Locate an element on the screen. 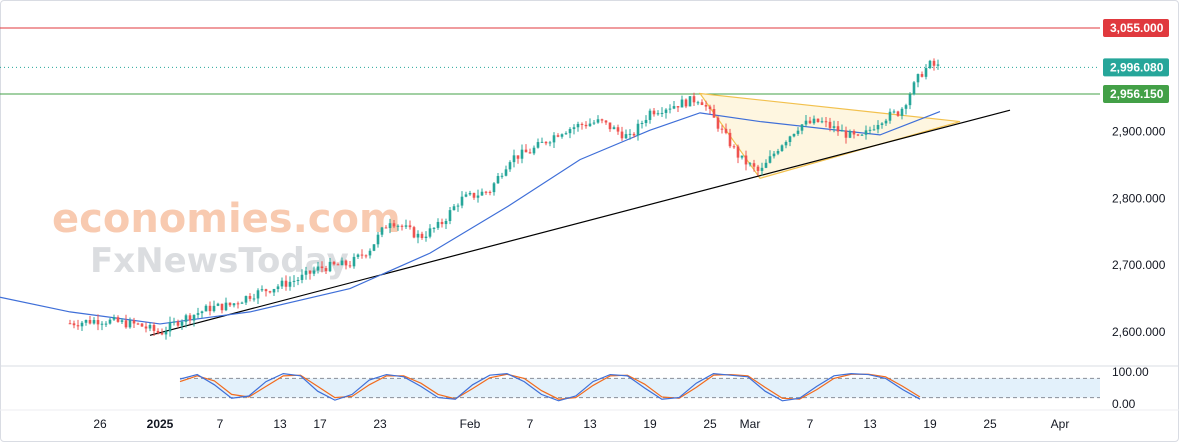  price-axis: 2,600.000 2,700.000 2,800.000 2,900.000 is located at coordinates (1139, 232).